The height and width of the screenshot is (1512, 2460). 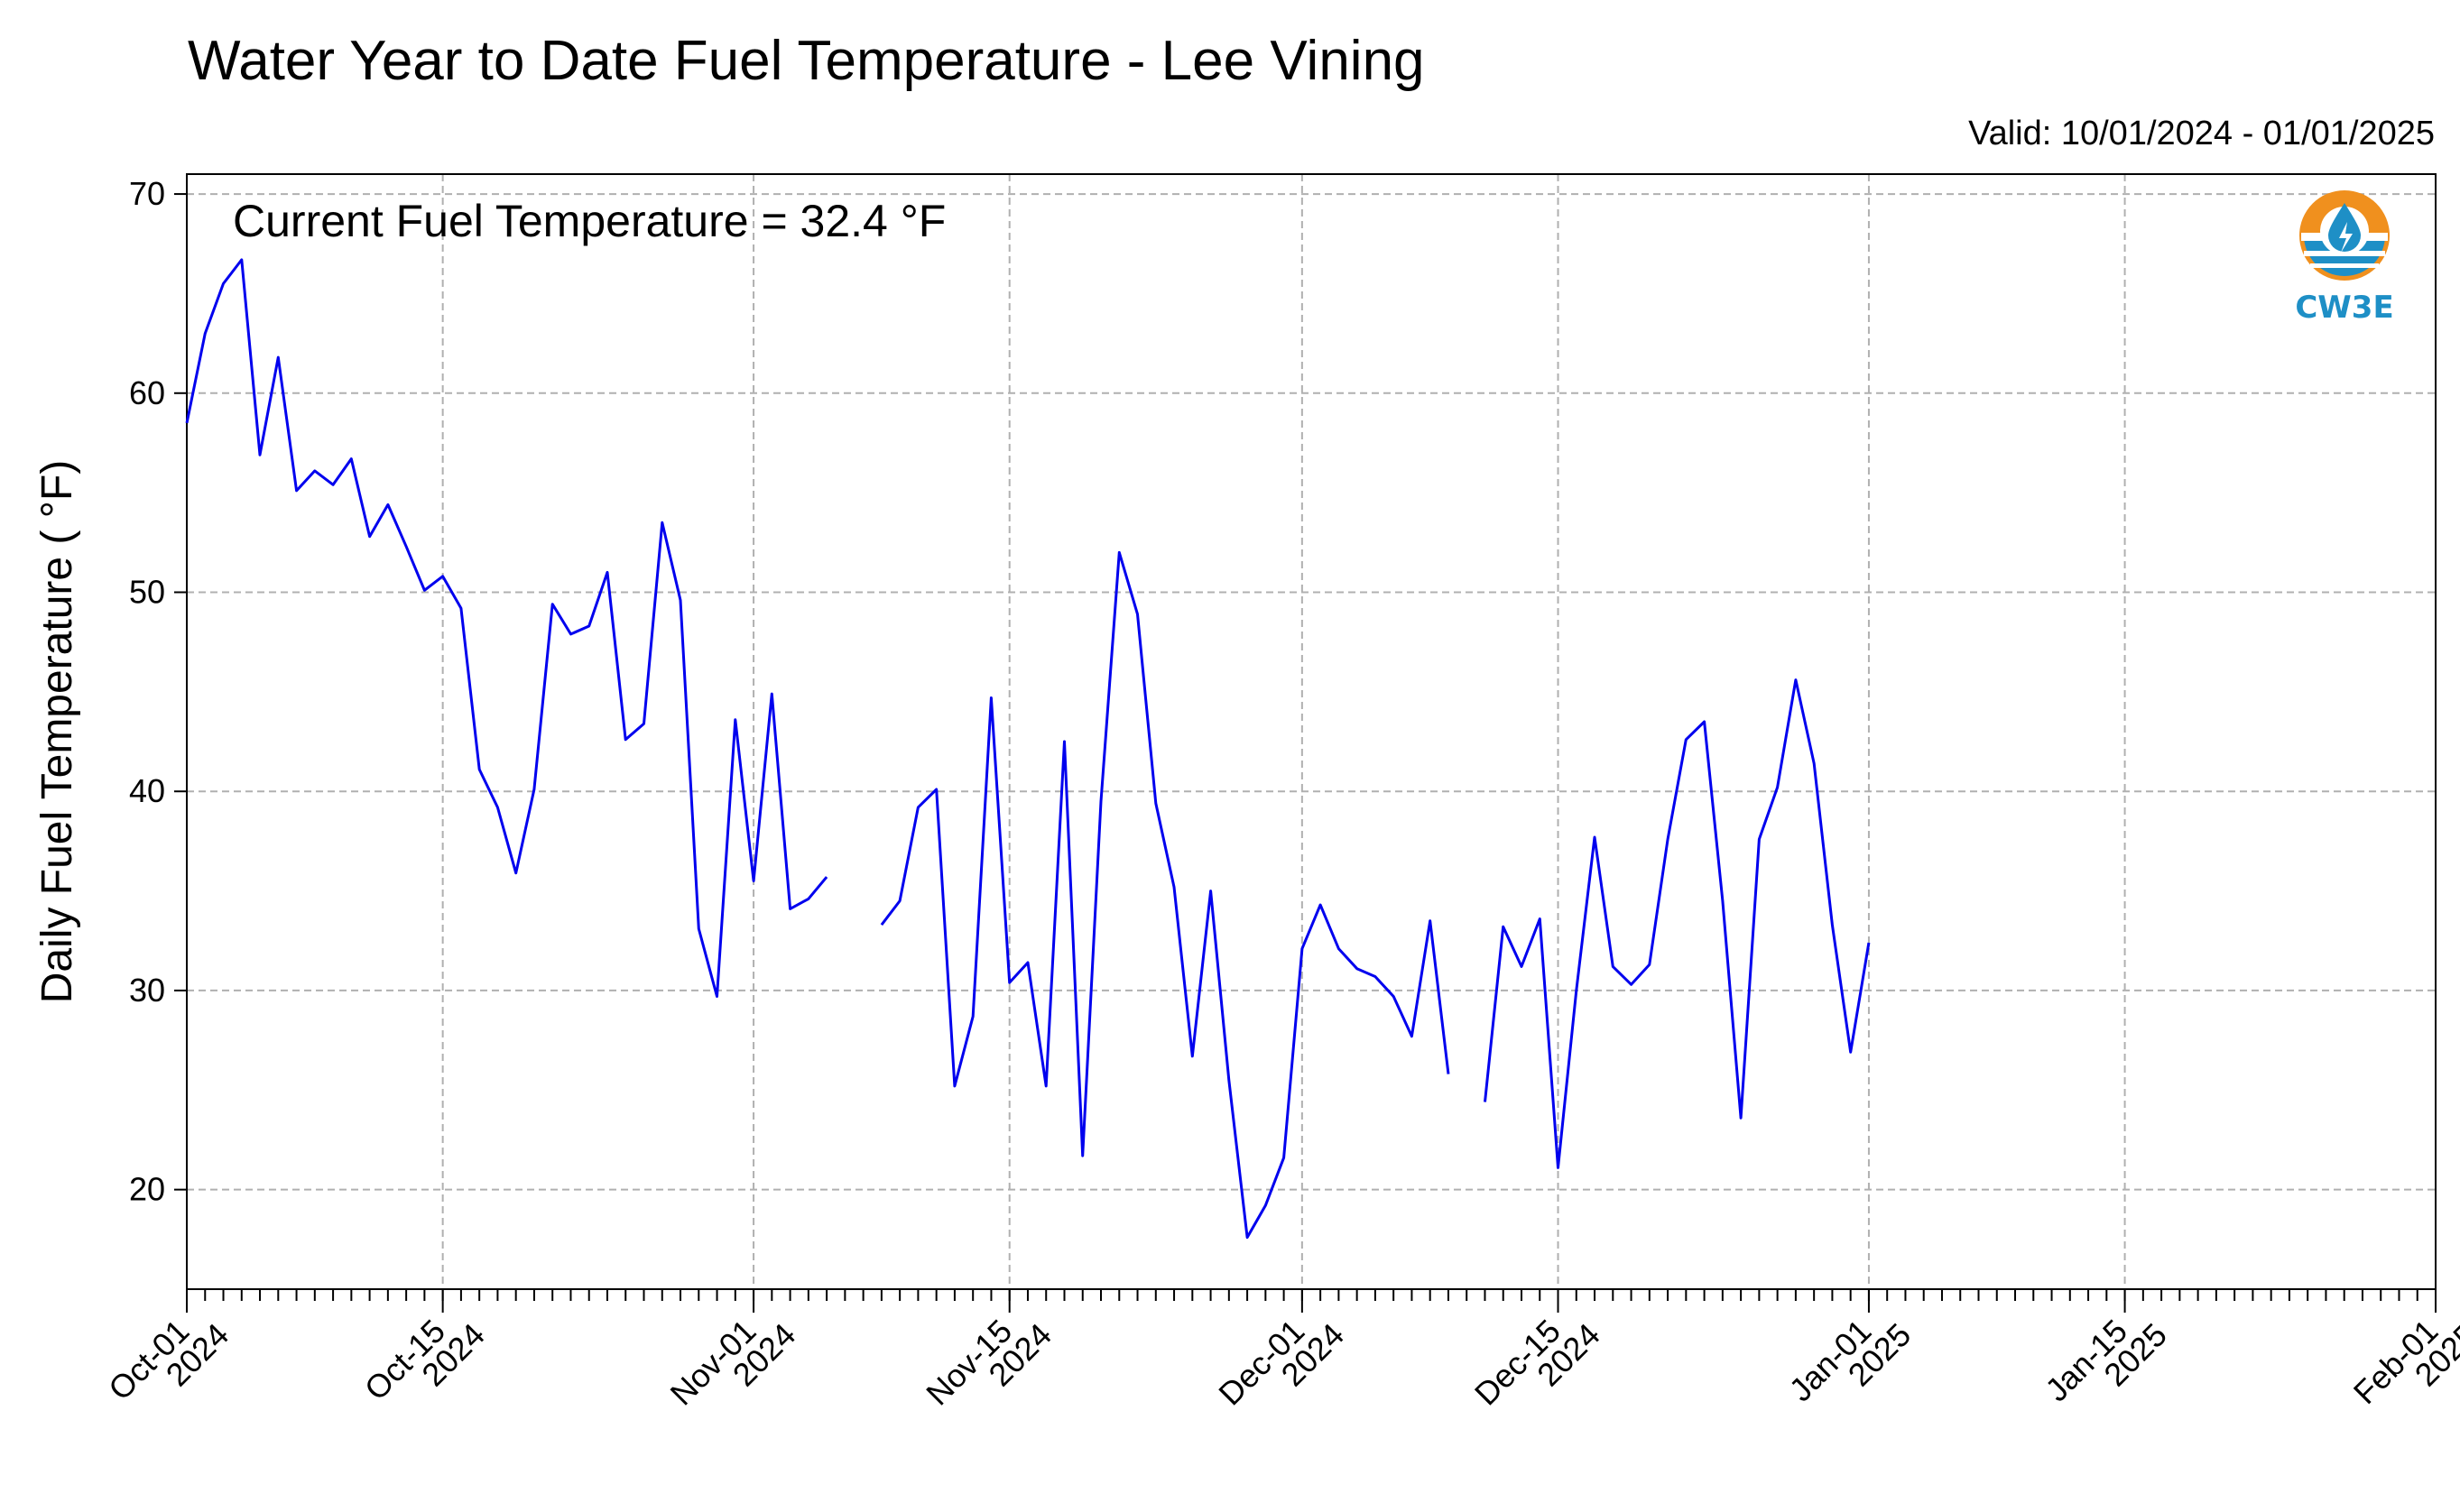 What do you see at coordinates (158, 691) in the screenshot?
I see `y-axis: 20 30 40 50 60 70` at bounding box center [158, 691].